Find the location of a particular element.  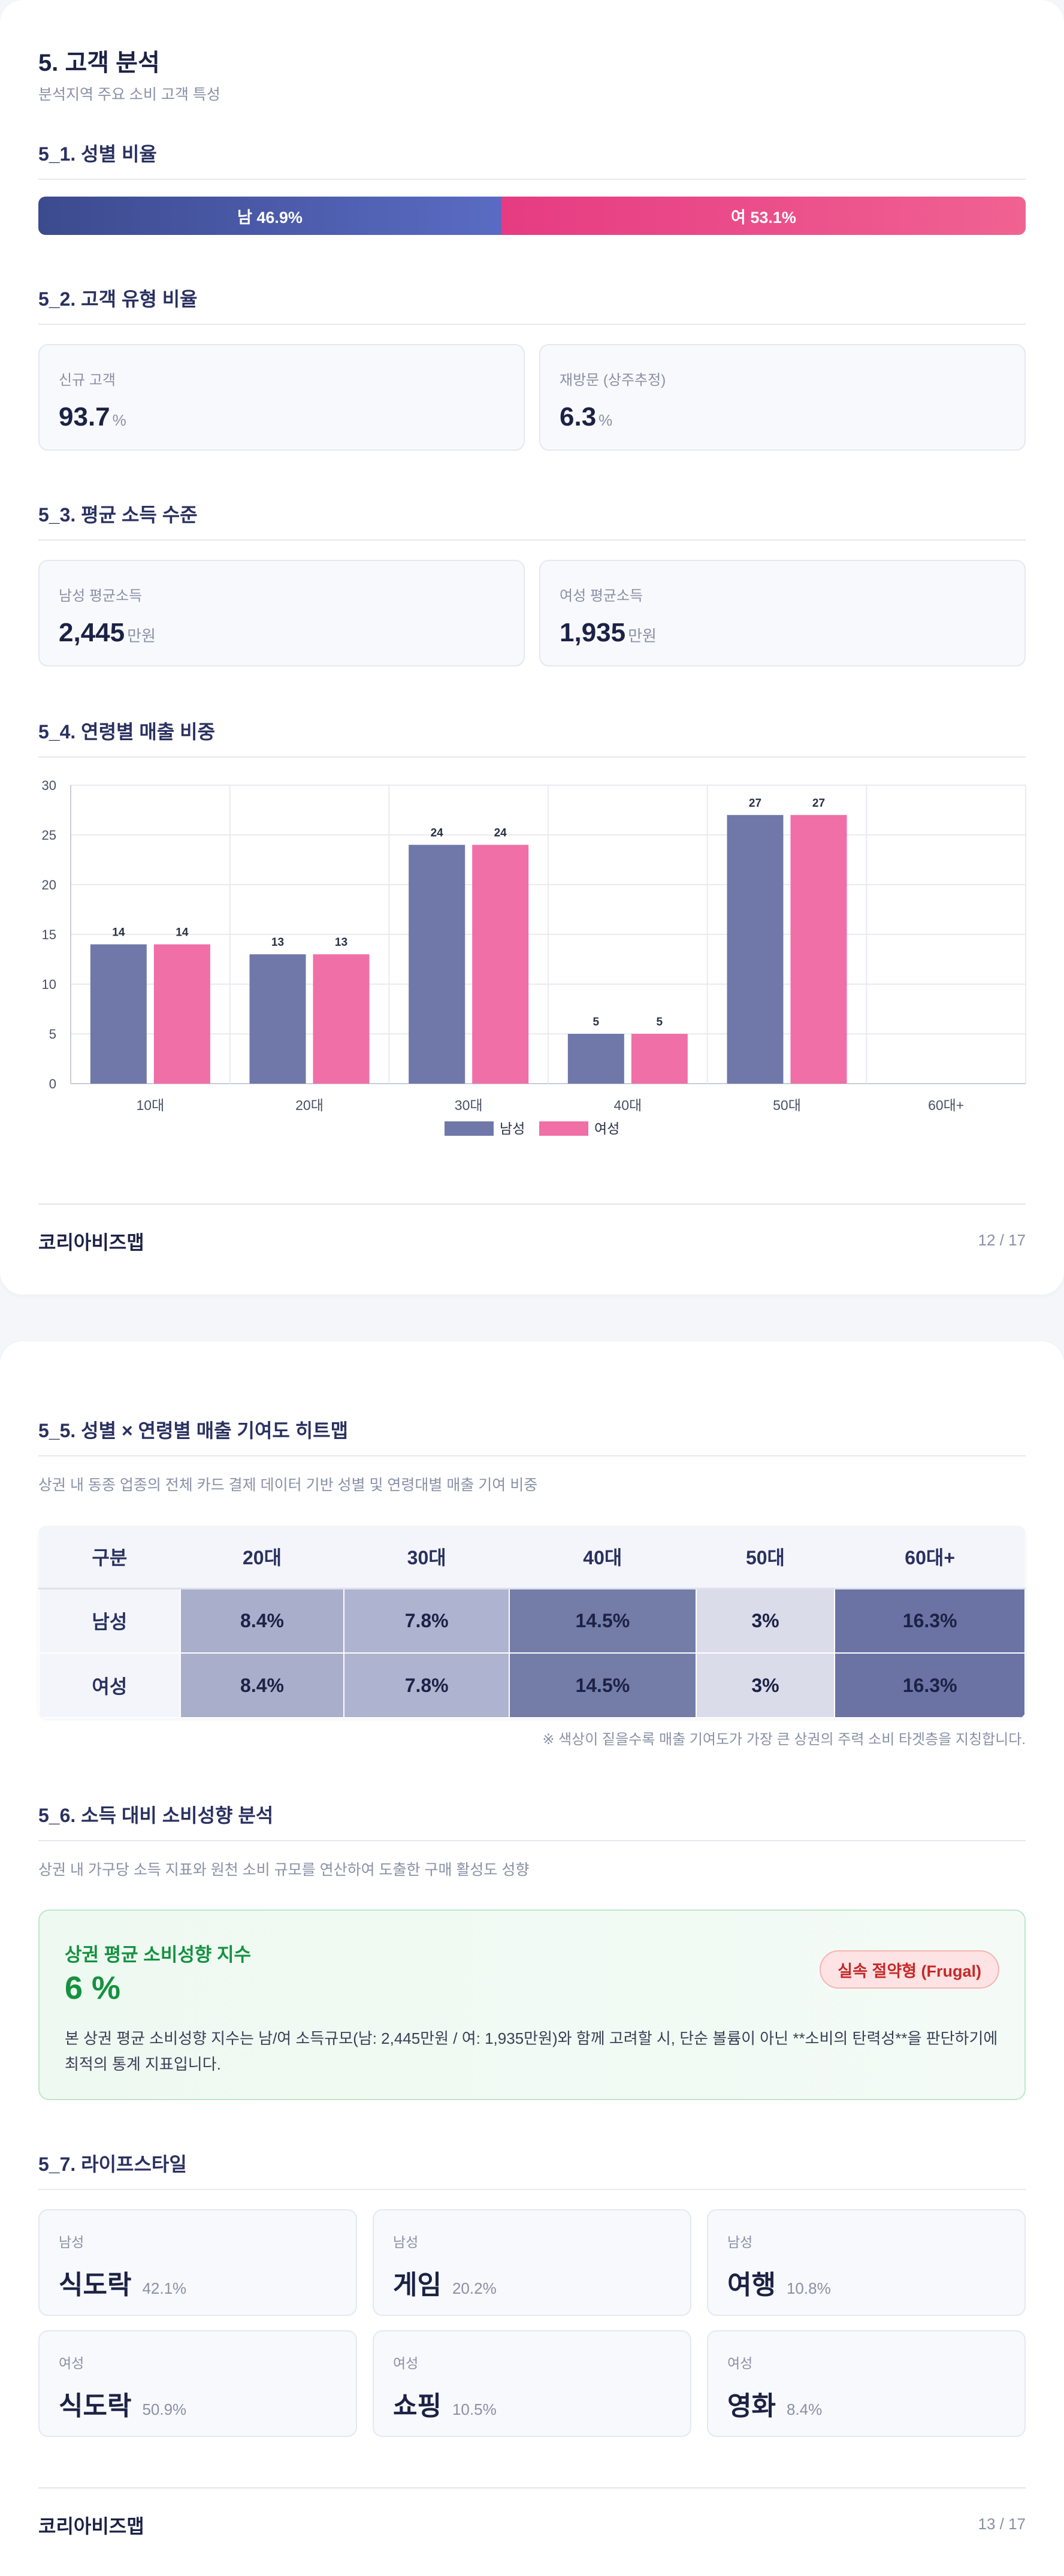

section-title-gender-ratio: 5_1. 성별 비율 is located at coordinates (532, 159).